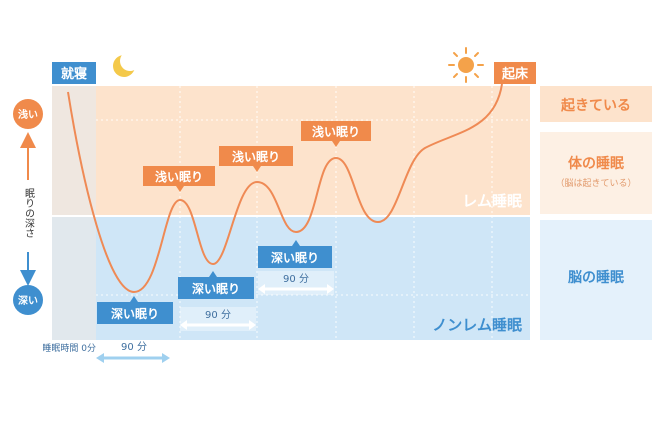 Image resolution: width=670 pixels, height=422 pixels. I want to click on end-label: 起床, so click(515, 74).